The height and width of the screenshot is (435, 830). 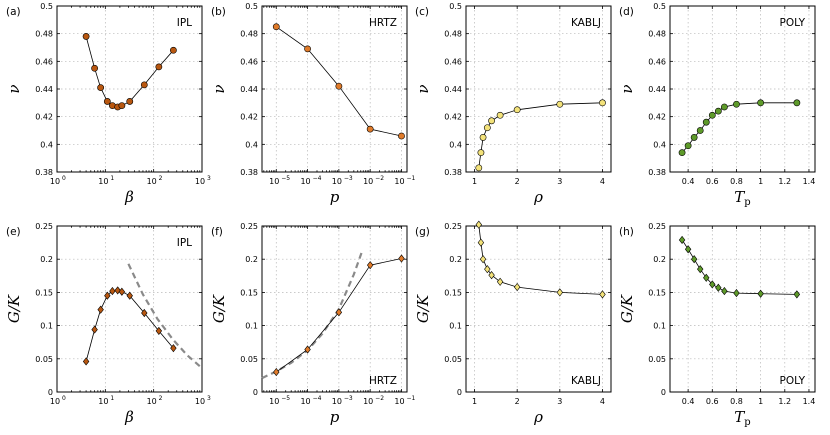 What do you see at coordinates (335, 197) in the screenshot?
I see `x-axis-label: p` at bounding box center [335, 197].